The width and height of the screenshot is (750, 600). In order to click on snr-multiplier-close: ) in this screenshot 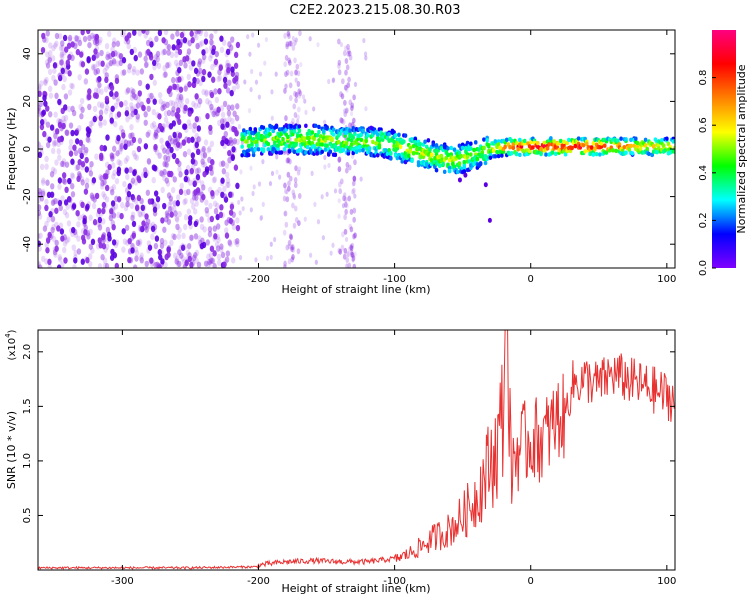, I will do `click(12, 331)`.